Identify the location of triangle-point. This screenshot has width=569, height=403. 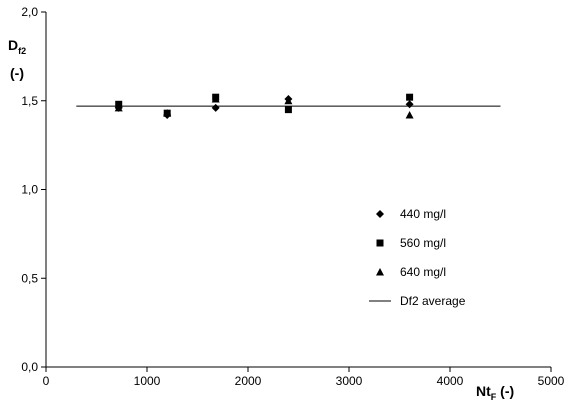
(410, 115).